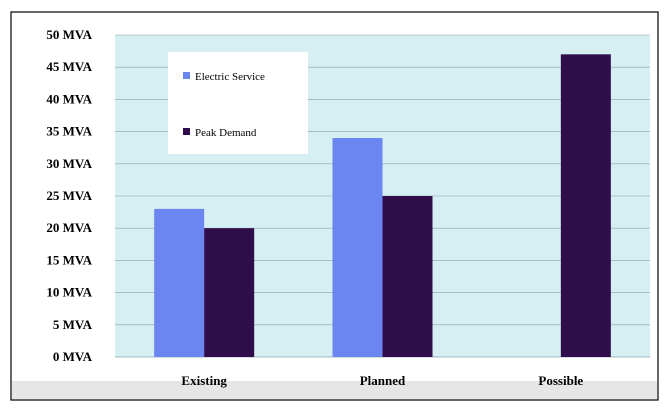  I want to click on y-tick-label: 50 MVA, so click(69, 34).